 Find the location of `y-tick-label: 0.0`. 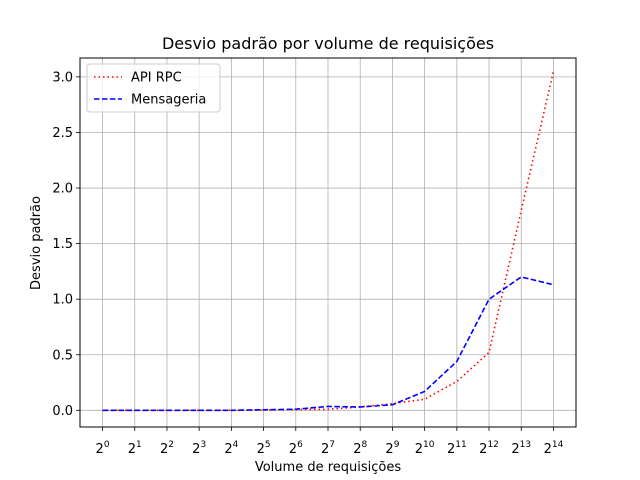

y-tick-label: 0.0 is located at coordinates (62, 411).